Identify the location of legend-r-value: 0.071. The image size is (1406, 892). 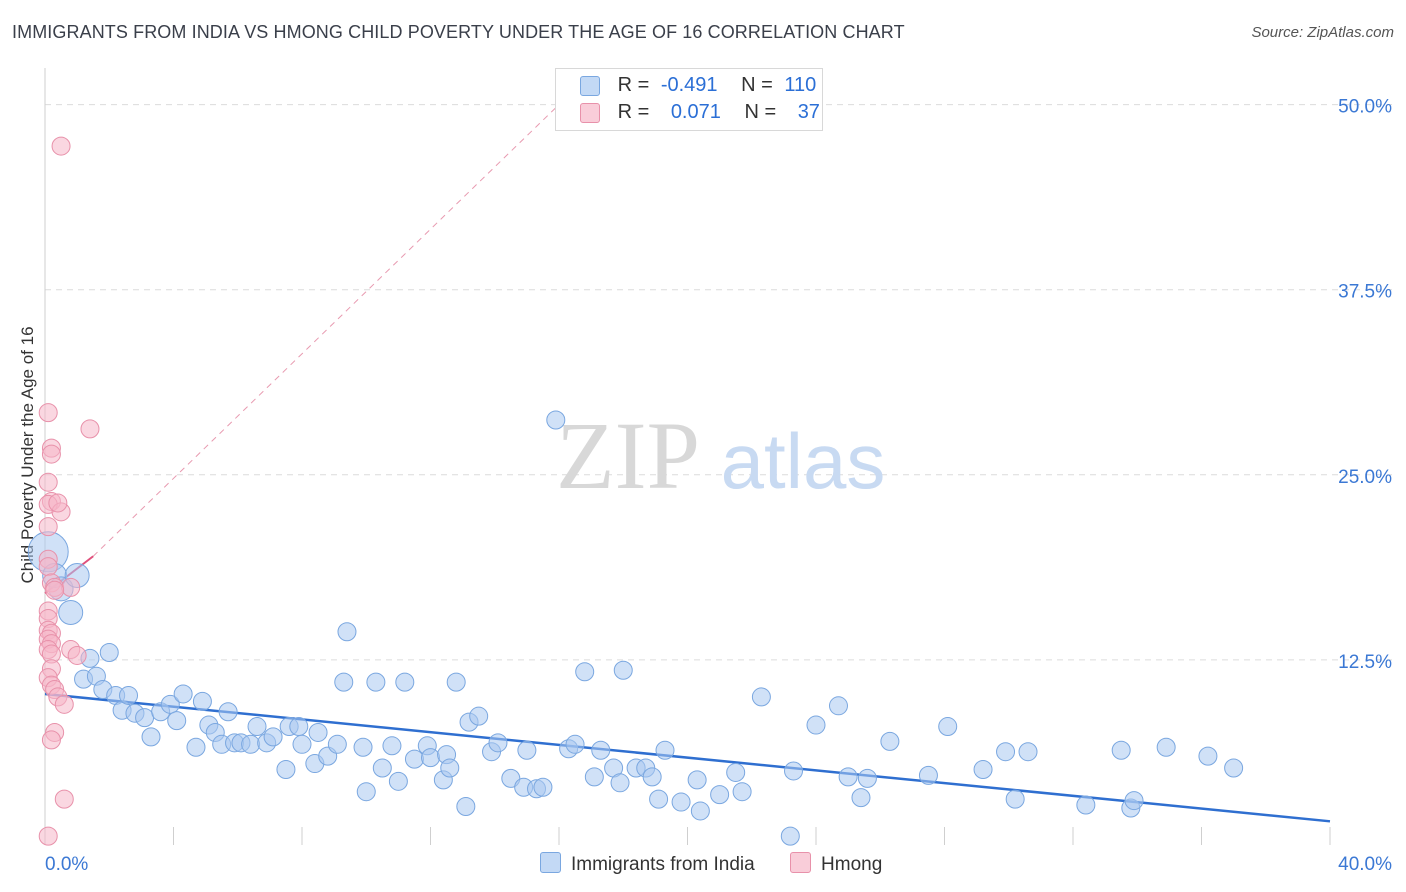
(695, 112).